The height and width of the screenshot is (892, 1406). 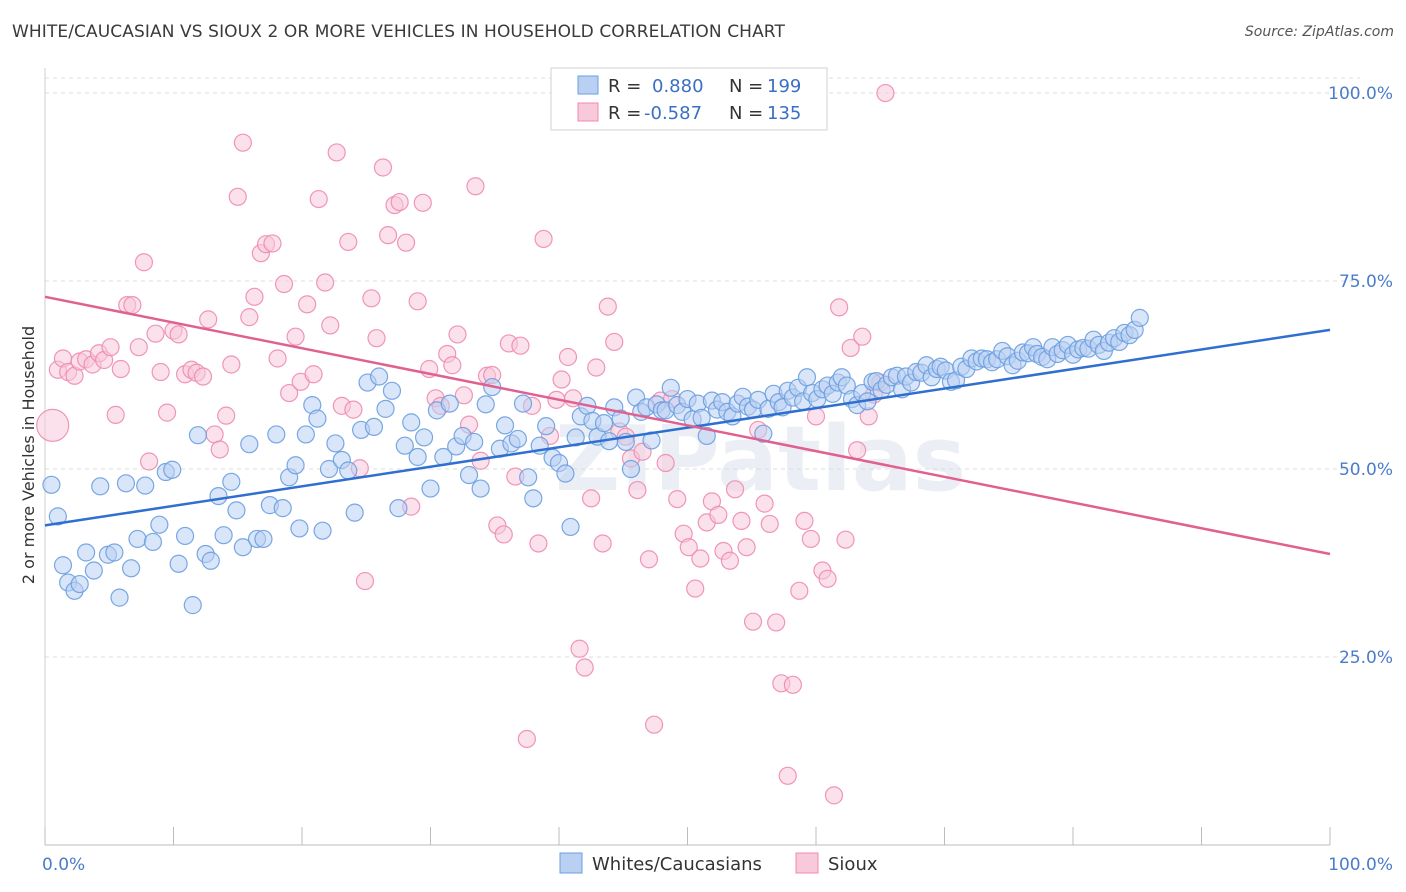 What do you see at coordinates (807, 863) in the screenshot?
I see `series-swatch-sioux` at bounding box center [807, 863].